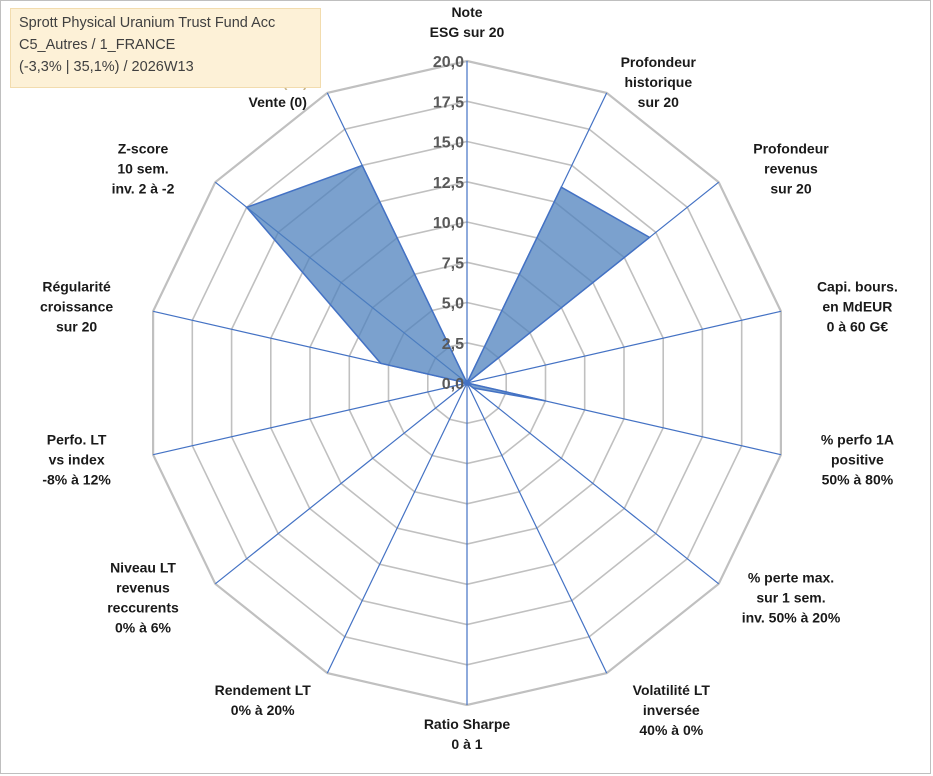 Image resolution: width=933 pixels, height=776 pixels. I want to click on category-country: C5_Autres / 1_FRANCE, so click(97, 45).